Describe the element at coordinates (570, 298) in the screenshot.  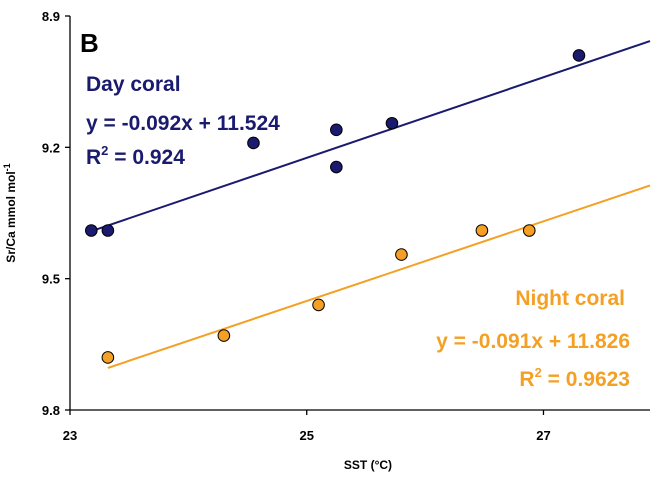
I see `night-coral-label: Night coral` at that location.